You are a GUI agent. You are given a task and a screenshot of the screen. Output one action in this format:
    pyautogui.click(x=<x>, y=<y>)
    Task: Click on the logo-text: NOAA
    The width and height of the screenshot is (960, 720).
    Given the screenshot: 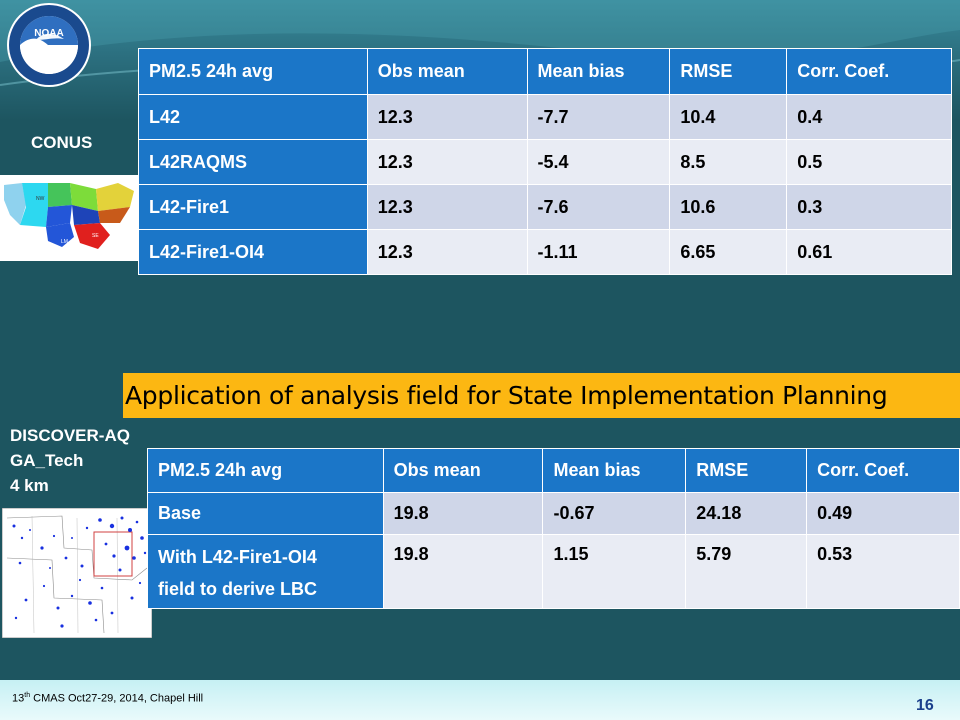 What is the action you would take?
    pyautogui.click(x=48, y=33)
    